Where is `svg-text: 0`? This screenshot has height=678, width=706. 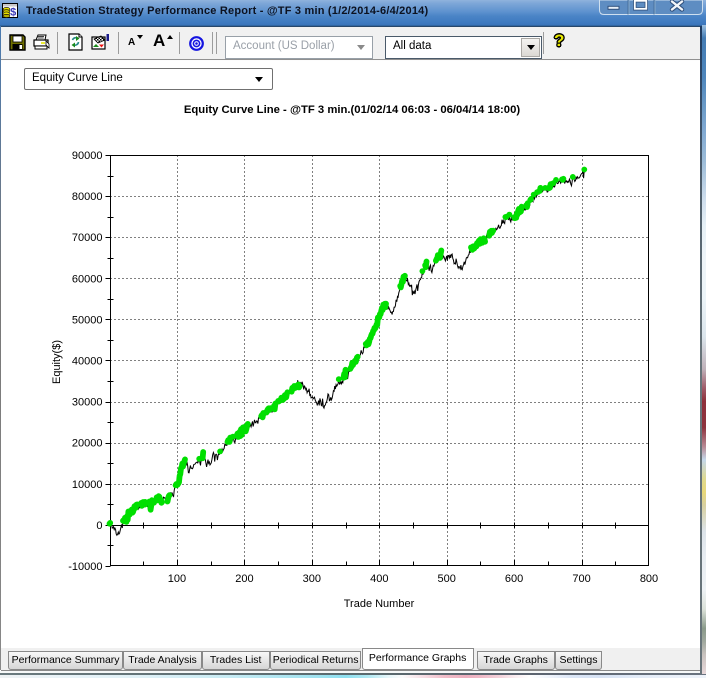
svg-text: 0 is located at coordinates (99, 526).